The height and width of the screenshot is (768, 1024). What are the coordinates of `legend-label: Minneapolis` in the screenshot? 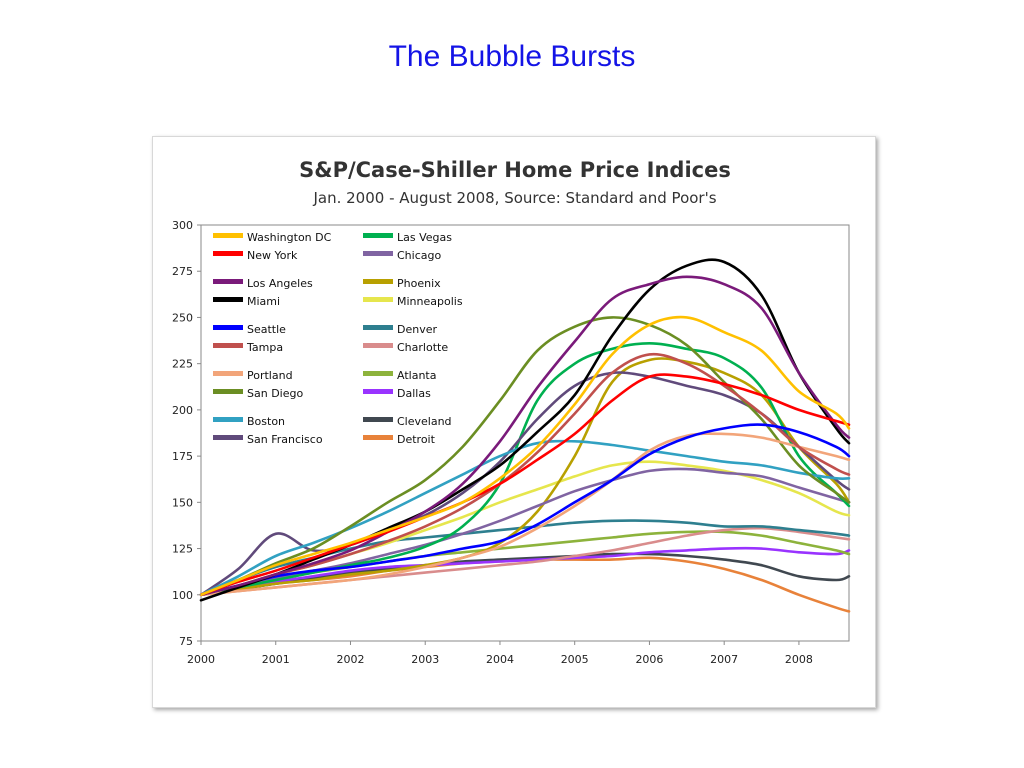 It's located at (430, 301).